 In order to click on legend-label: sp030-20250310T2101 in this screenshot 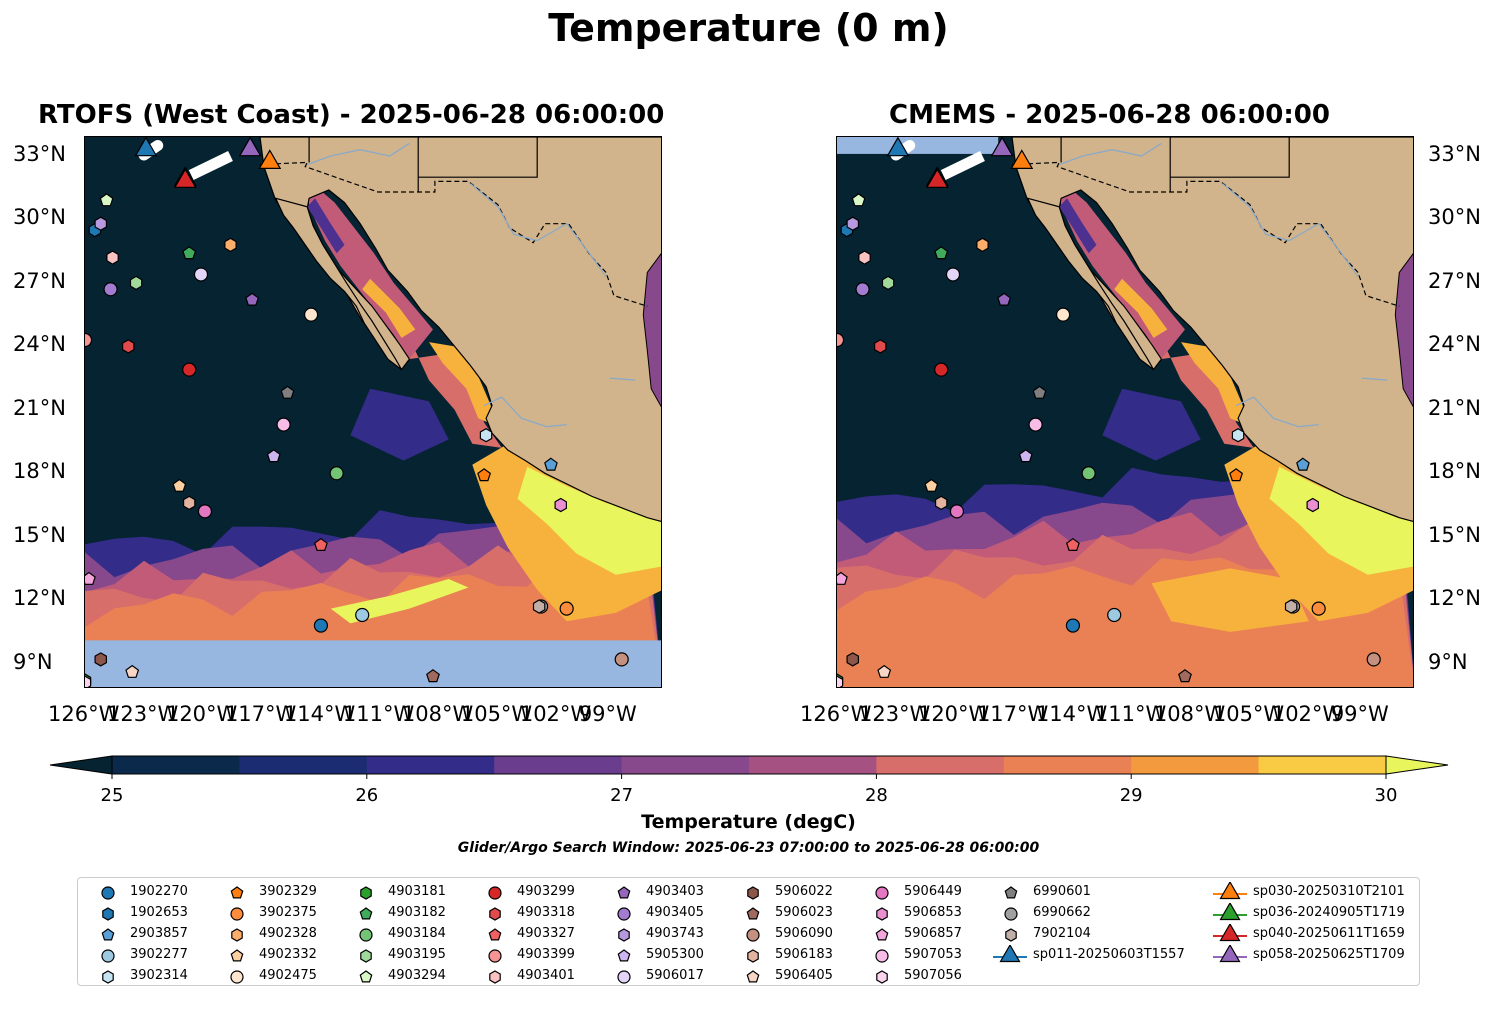, I will do `click(1329, 891)`.